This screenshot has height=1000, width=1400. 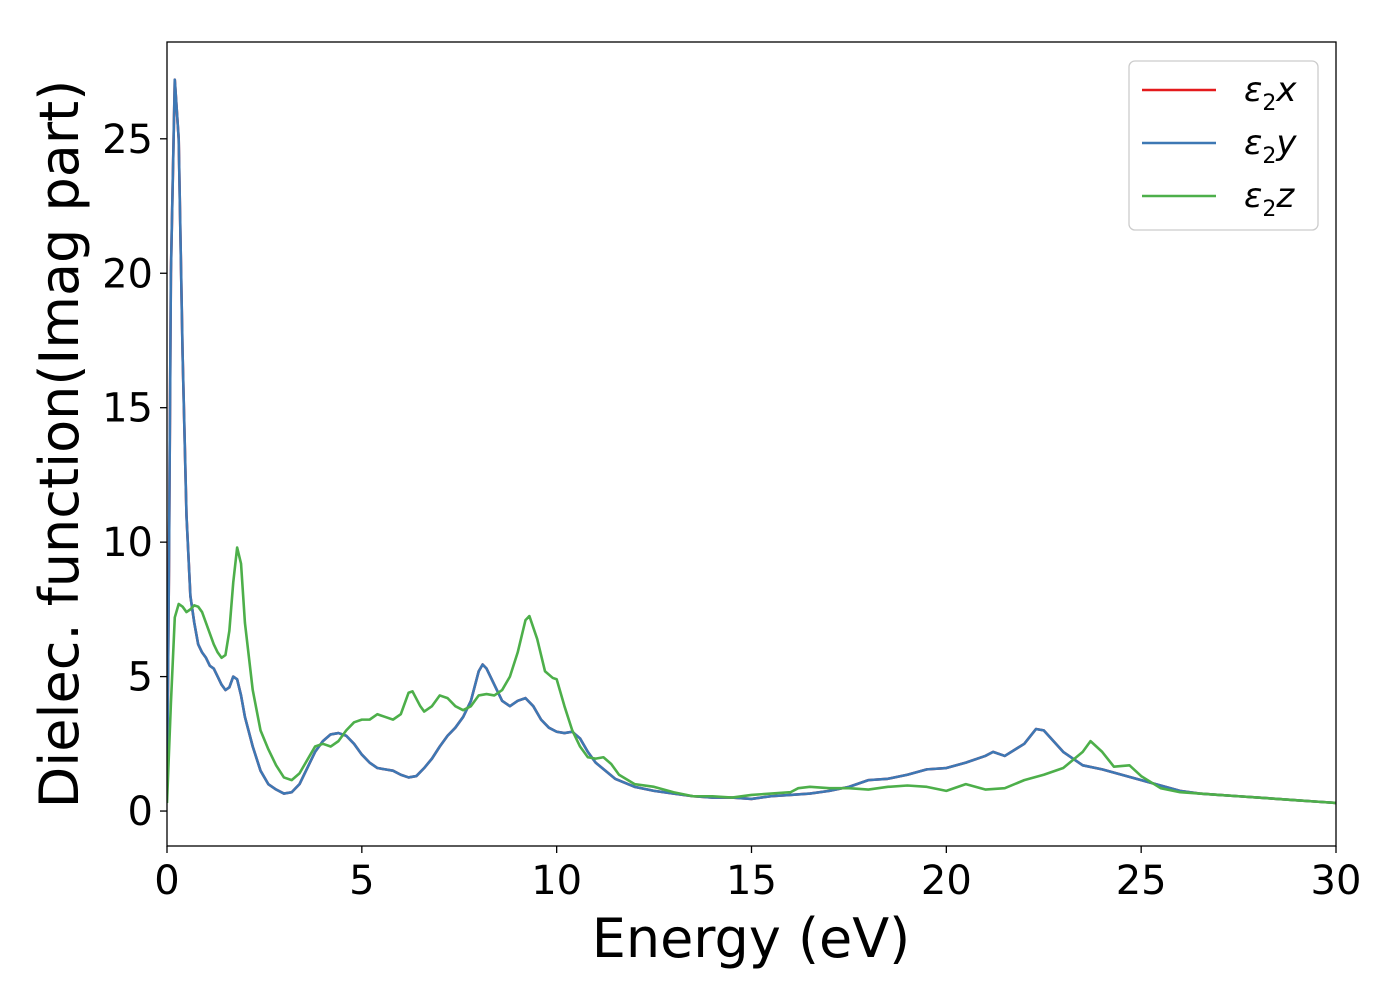 I want to click on y-tick-label: 15, so click(x=127, y=409).